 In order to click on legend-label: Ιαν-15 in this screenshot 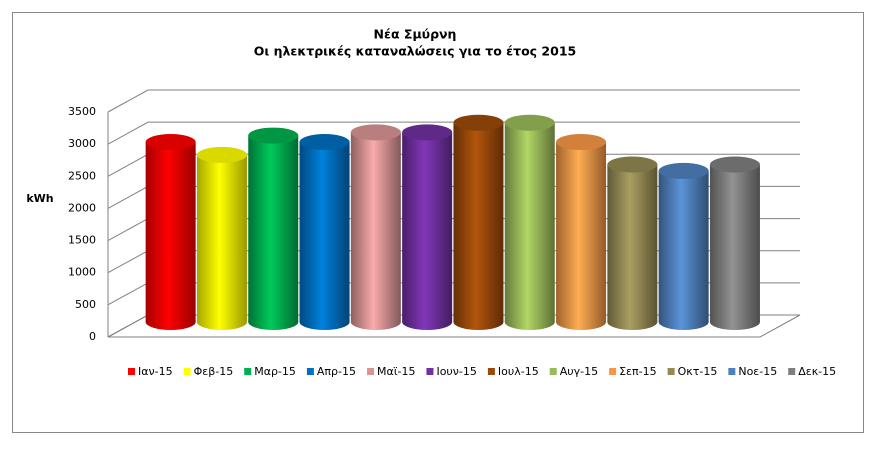, I will do `click(155, 371)`.